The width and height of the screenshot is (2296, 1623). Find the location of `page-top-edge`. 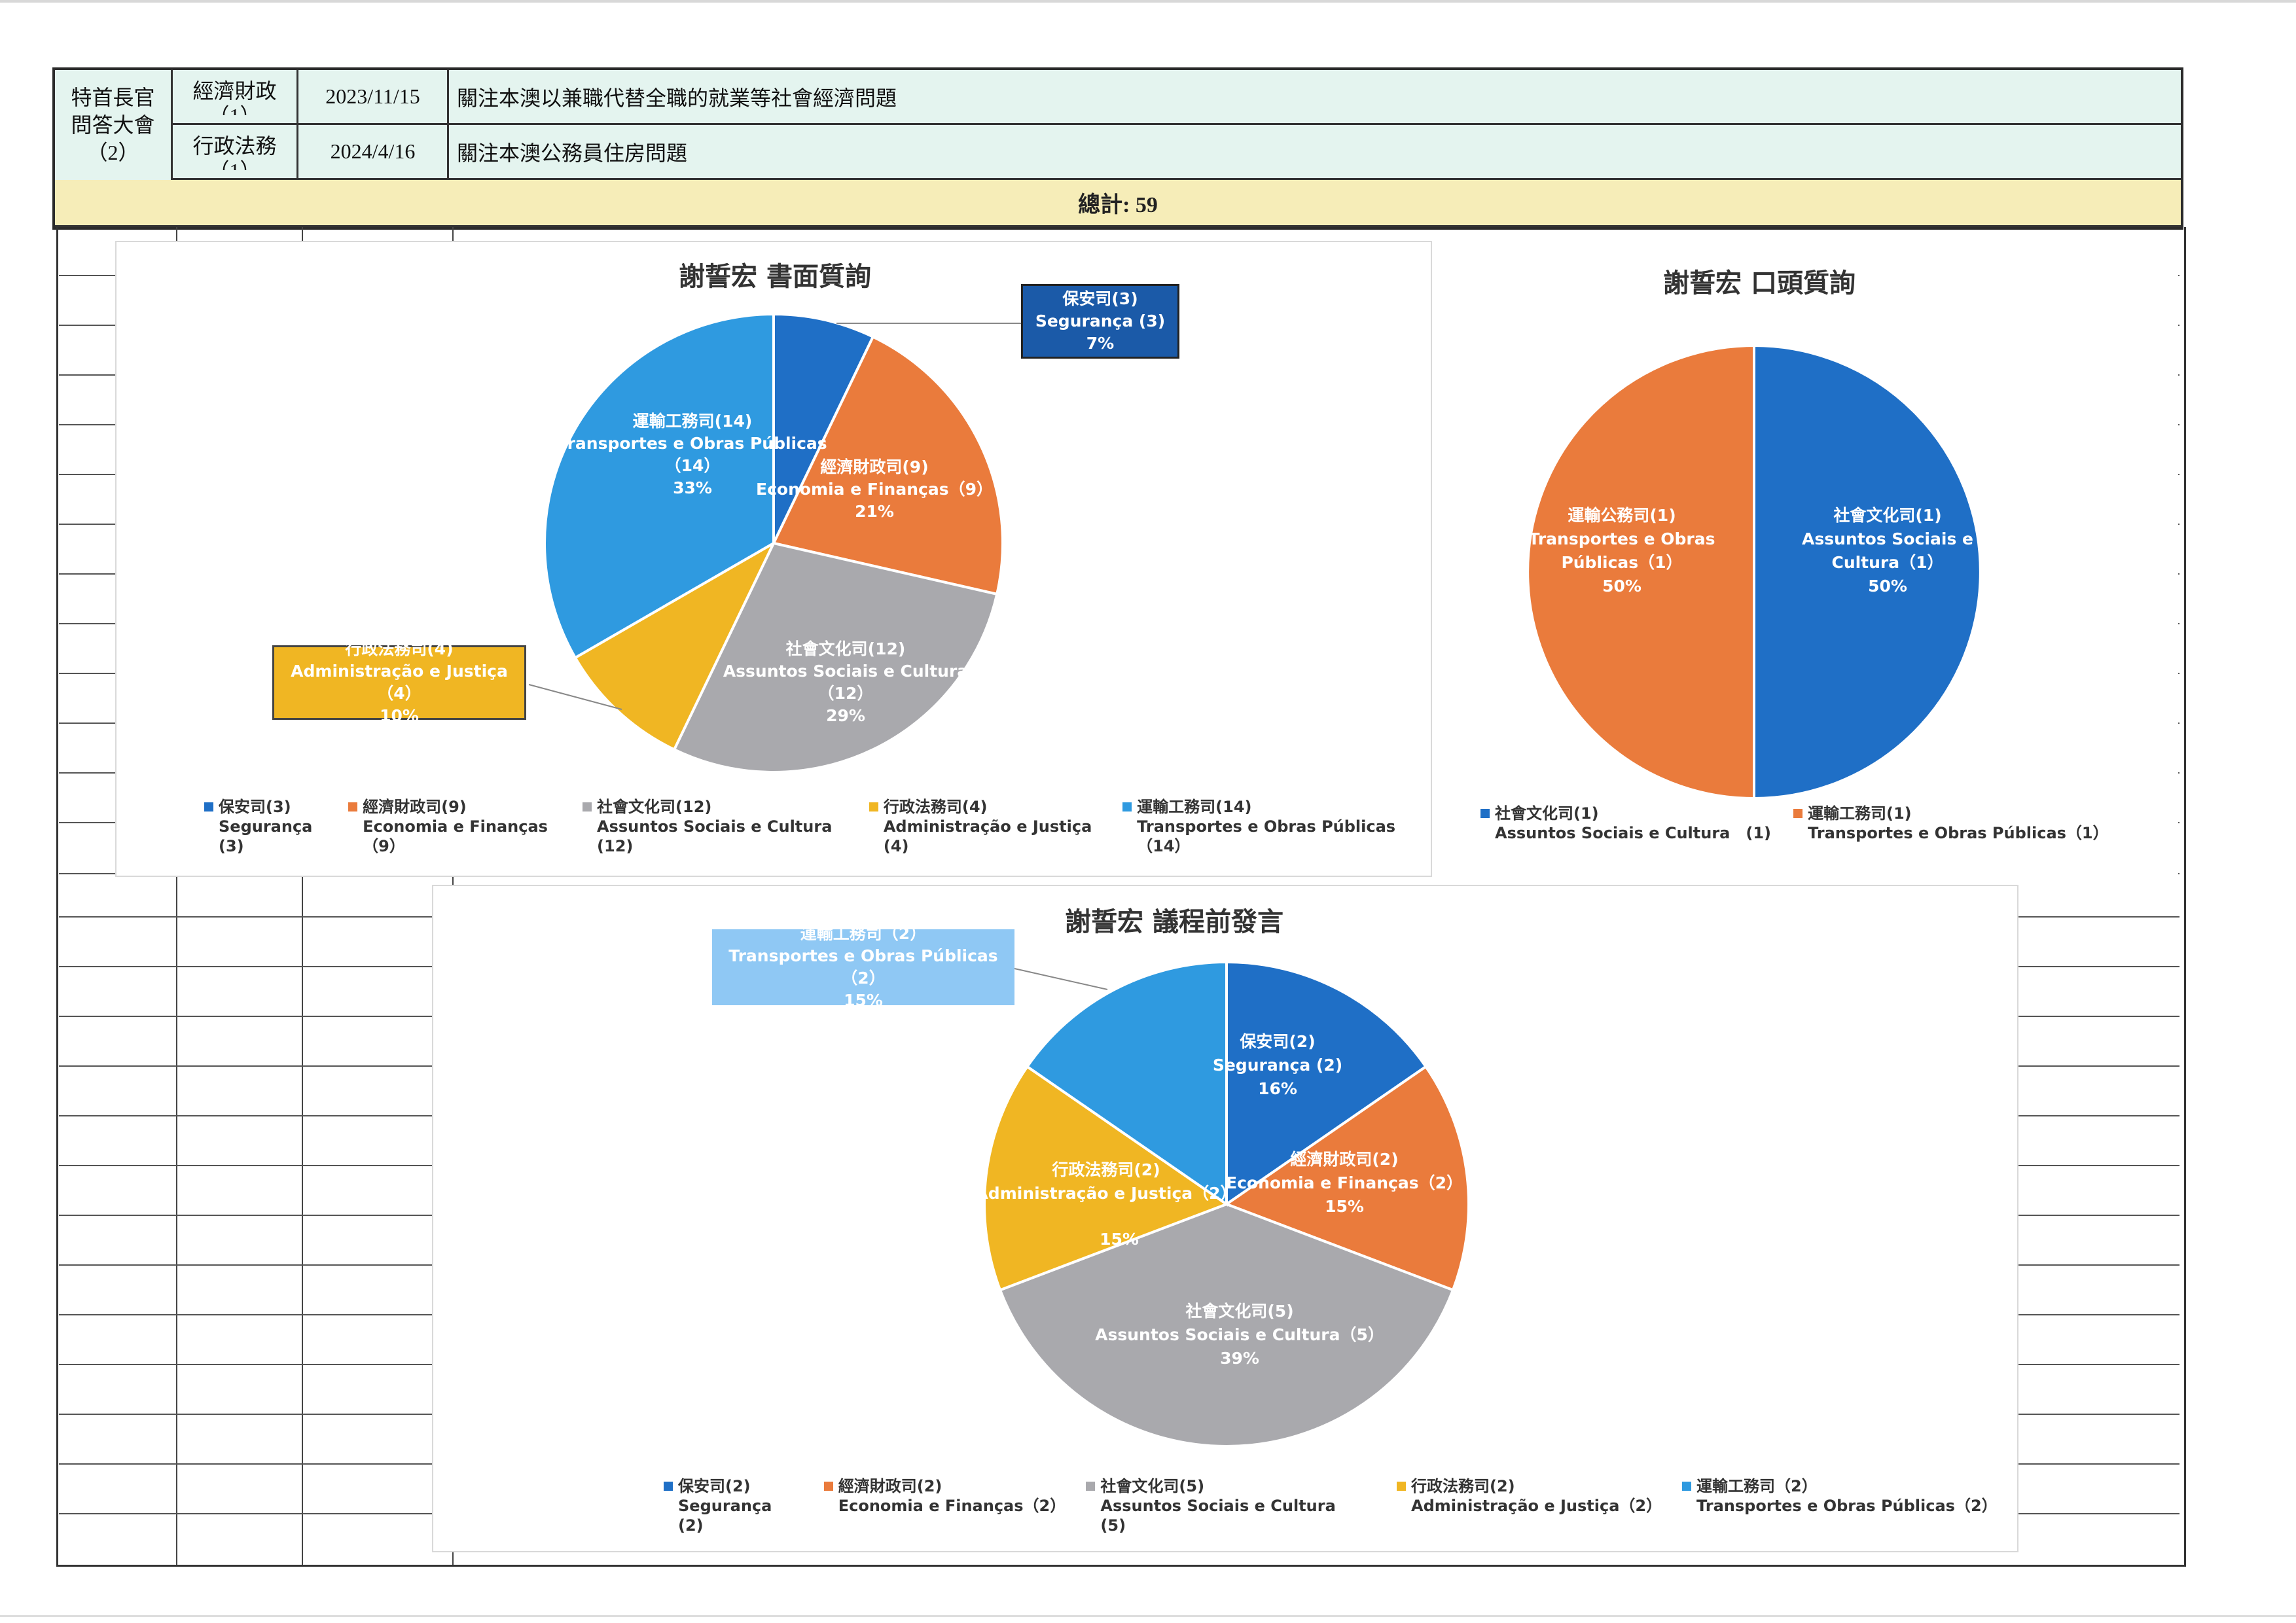

page-top-edge is located at coordinates (1148, 1).